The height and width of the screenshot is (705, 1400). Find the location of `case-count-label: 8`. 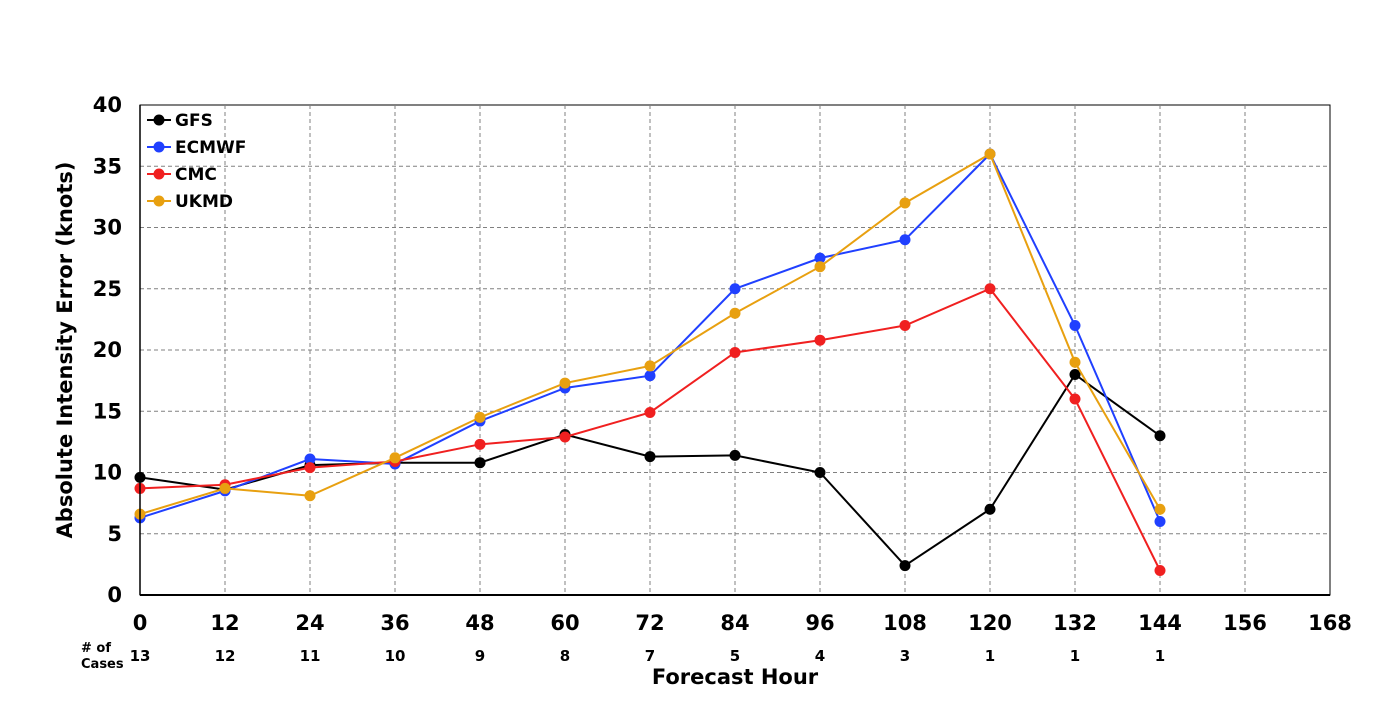

case-count-label: 8 is located at coordinates (565, 656).